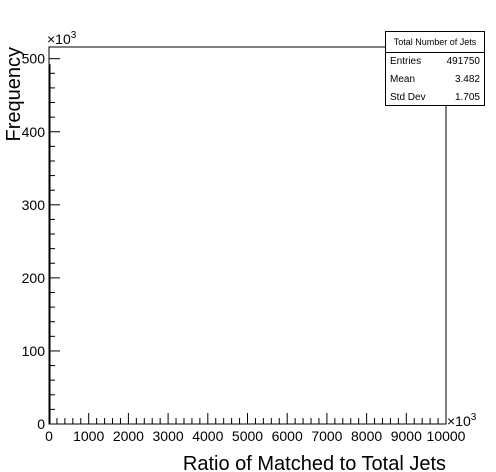  What do you see at coordinates (128, 436) in the screenshot?
I see `x-tick-label: 2000` at bounding box center [128, 436].